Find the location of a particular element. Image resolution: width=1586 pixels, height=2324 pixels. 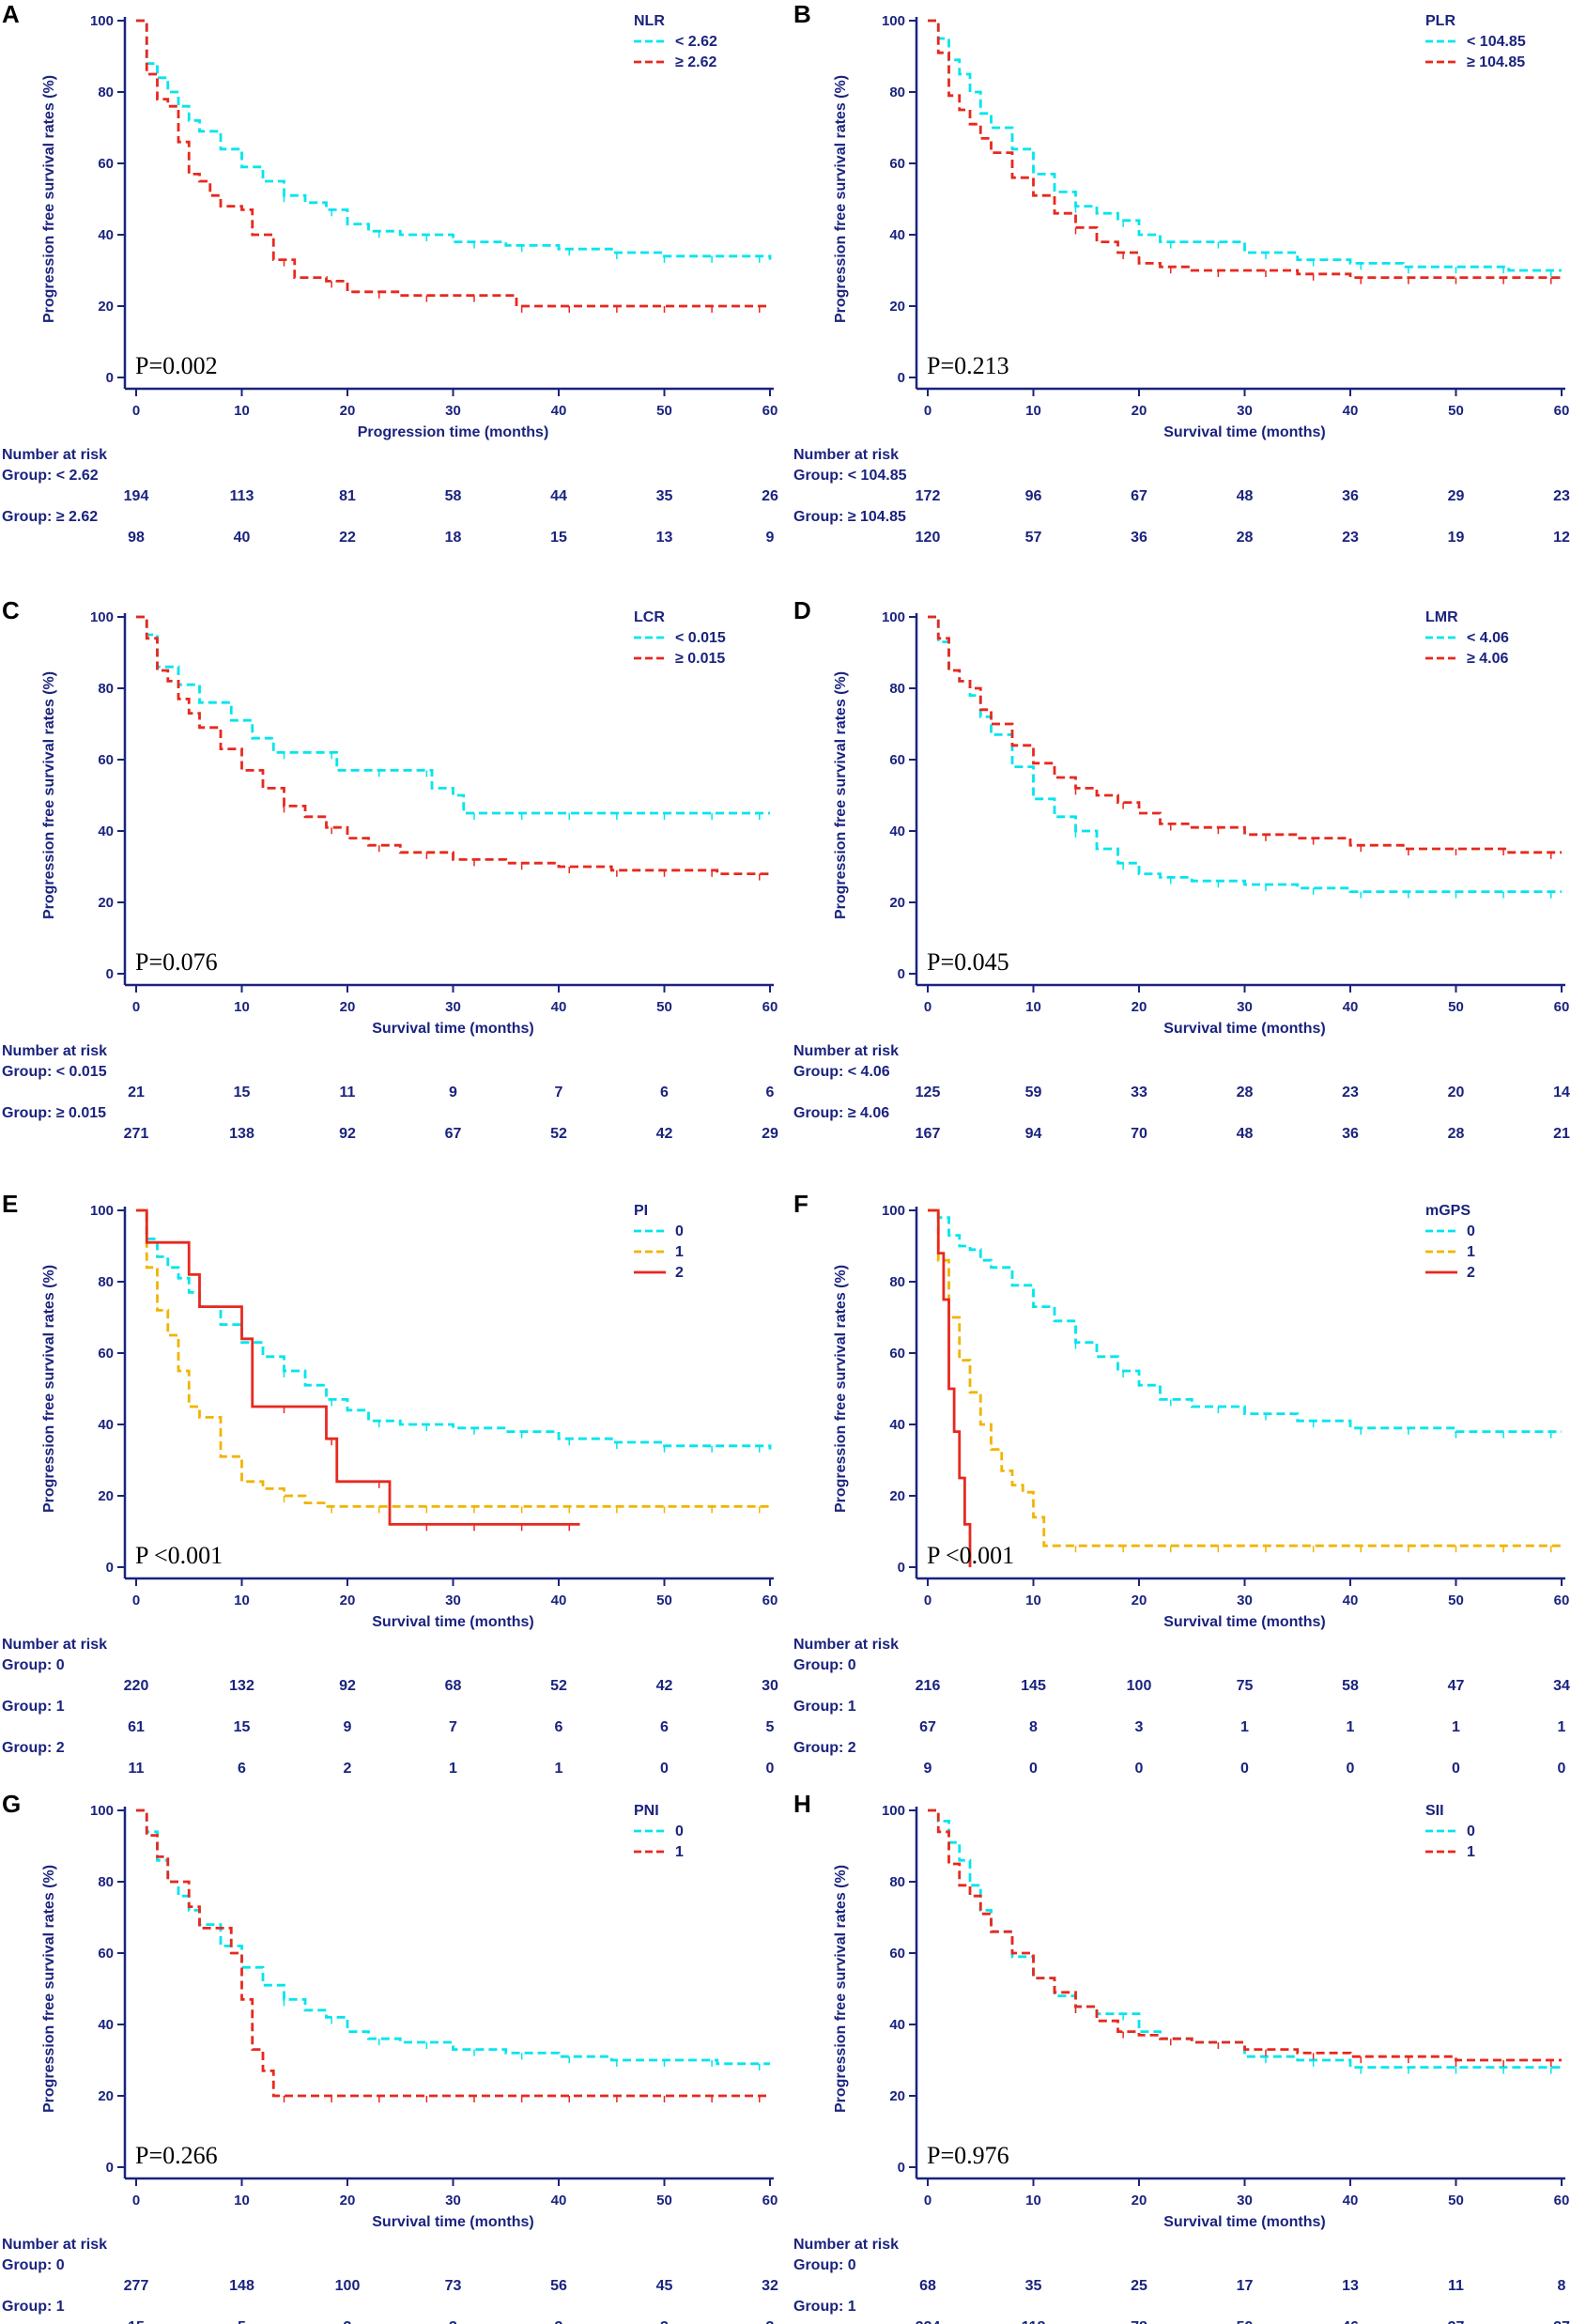

x-tick-label: 10 is located at coordinates (1033, 1600).